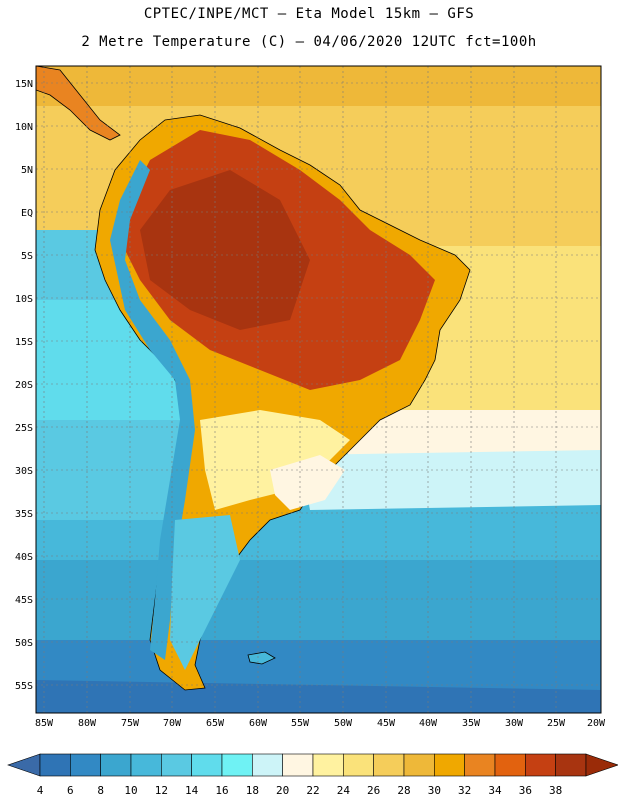  What do you see at coordinates (261, 658) in the screenshot?
I see `falkland-islands` at bounding box center [261, 658].